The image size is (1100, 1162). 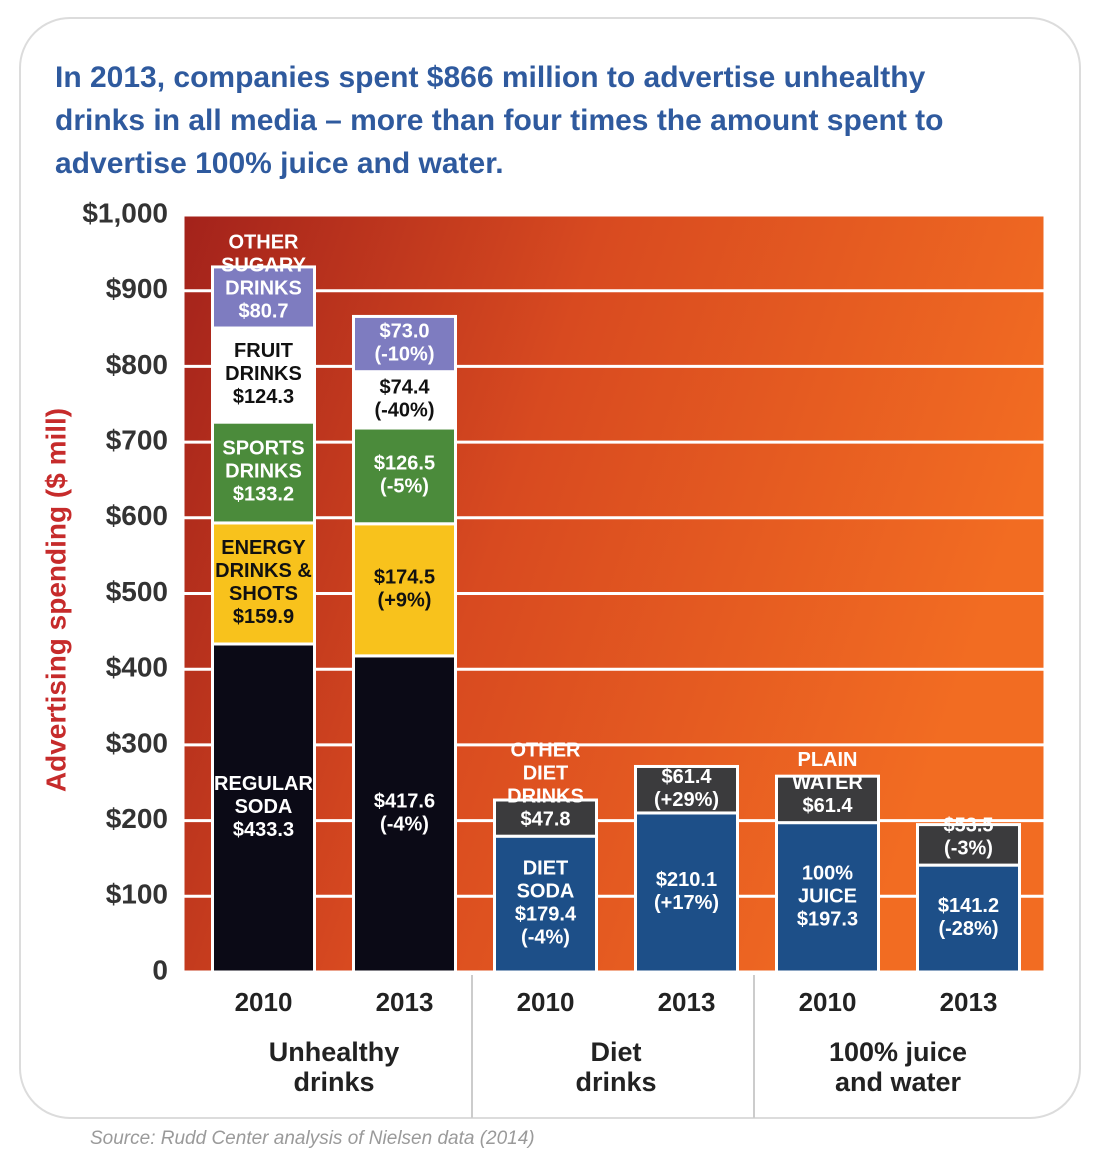 I want to click on segment-name: REGULAR, so click(x=263, y=784).